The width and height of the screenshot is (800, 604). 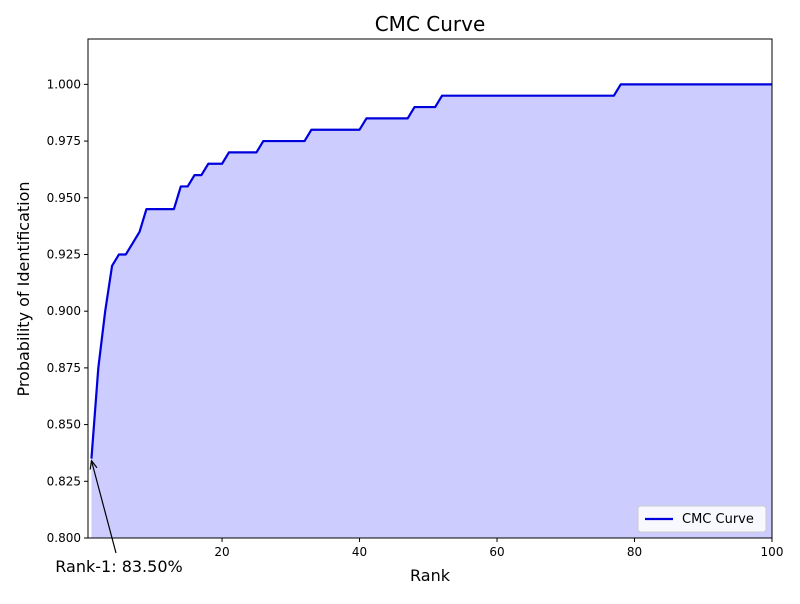 I want to click on y-tick-label: 0.800, so click(x=64, y=538).